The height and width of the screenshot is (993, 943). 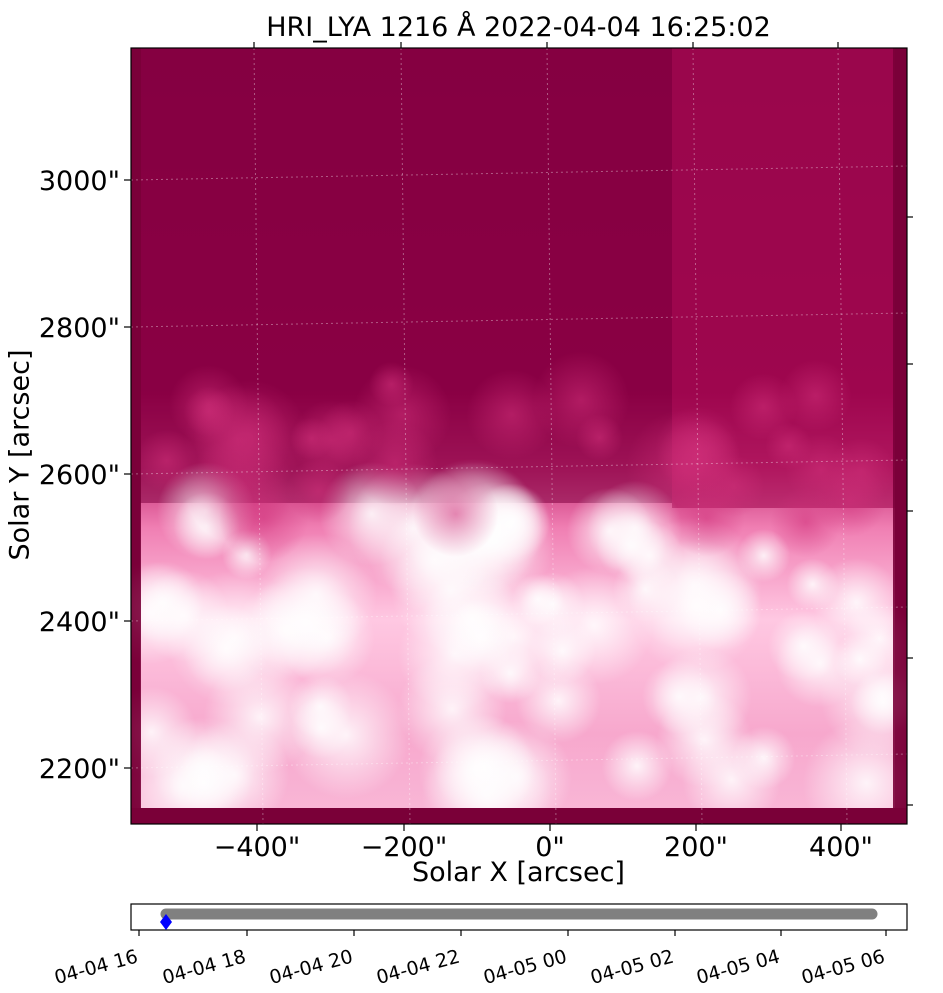 I want to click on y-tick-label: 2600", so click(x=79, y=475).